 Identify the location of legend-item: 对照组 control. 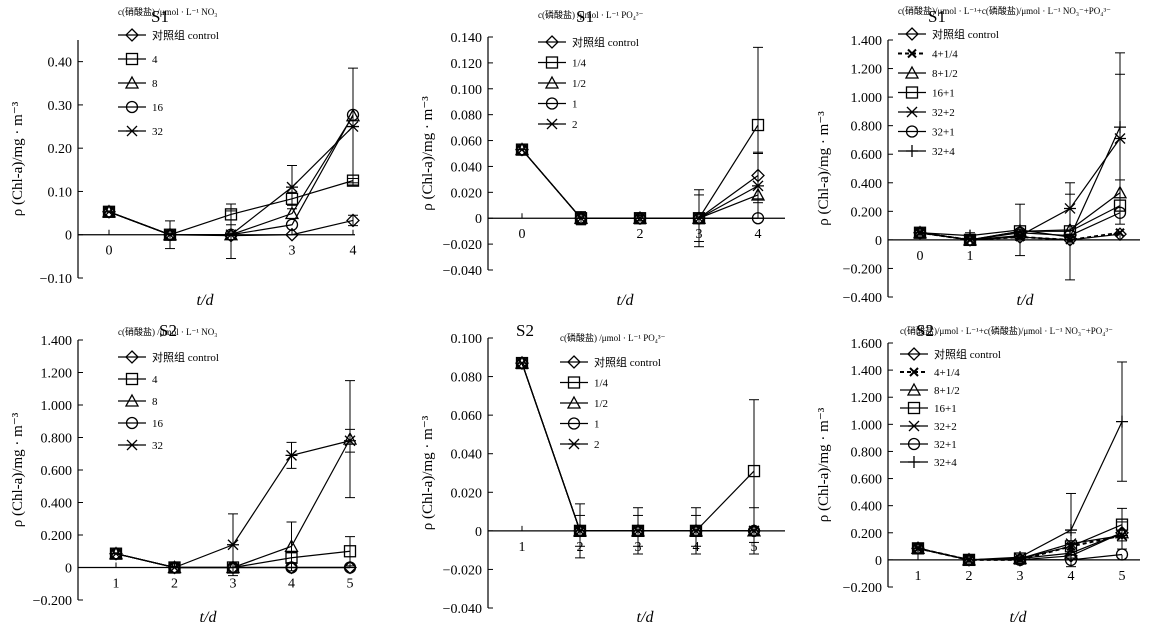
(168, 35).